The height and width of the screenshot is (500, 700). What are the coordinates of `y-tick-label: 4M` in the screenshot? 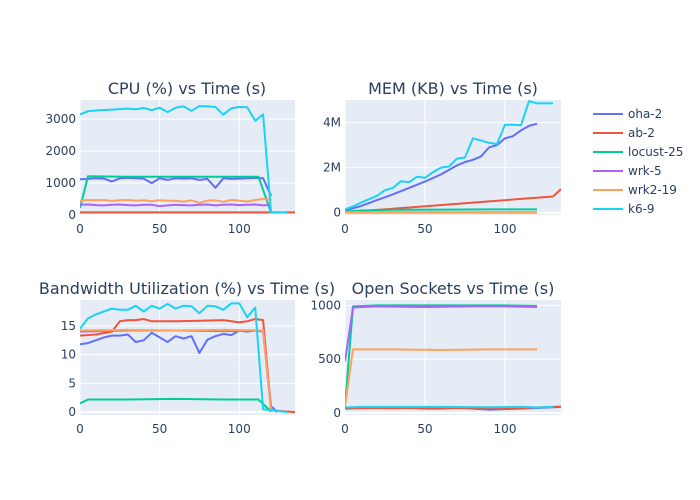 It's located at (332, 123).